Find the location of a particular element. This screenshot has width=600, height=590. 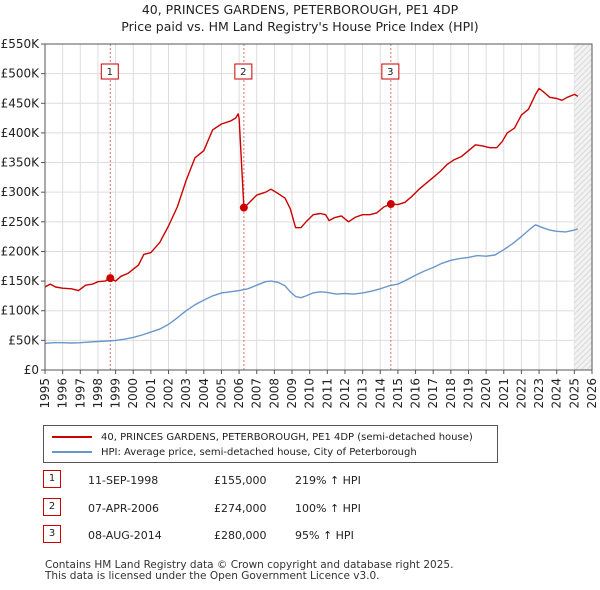

sale-hpi-change: 219% ↑ HPI is located at coordinates (328, 480).